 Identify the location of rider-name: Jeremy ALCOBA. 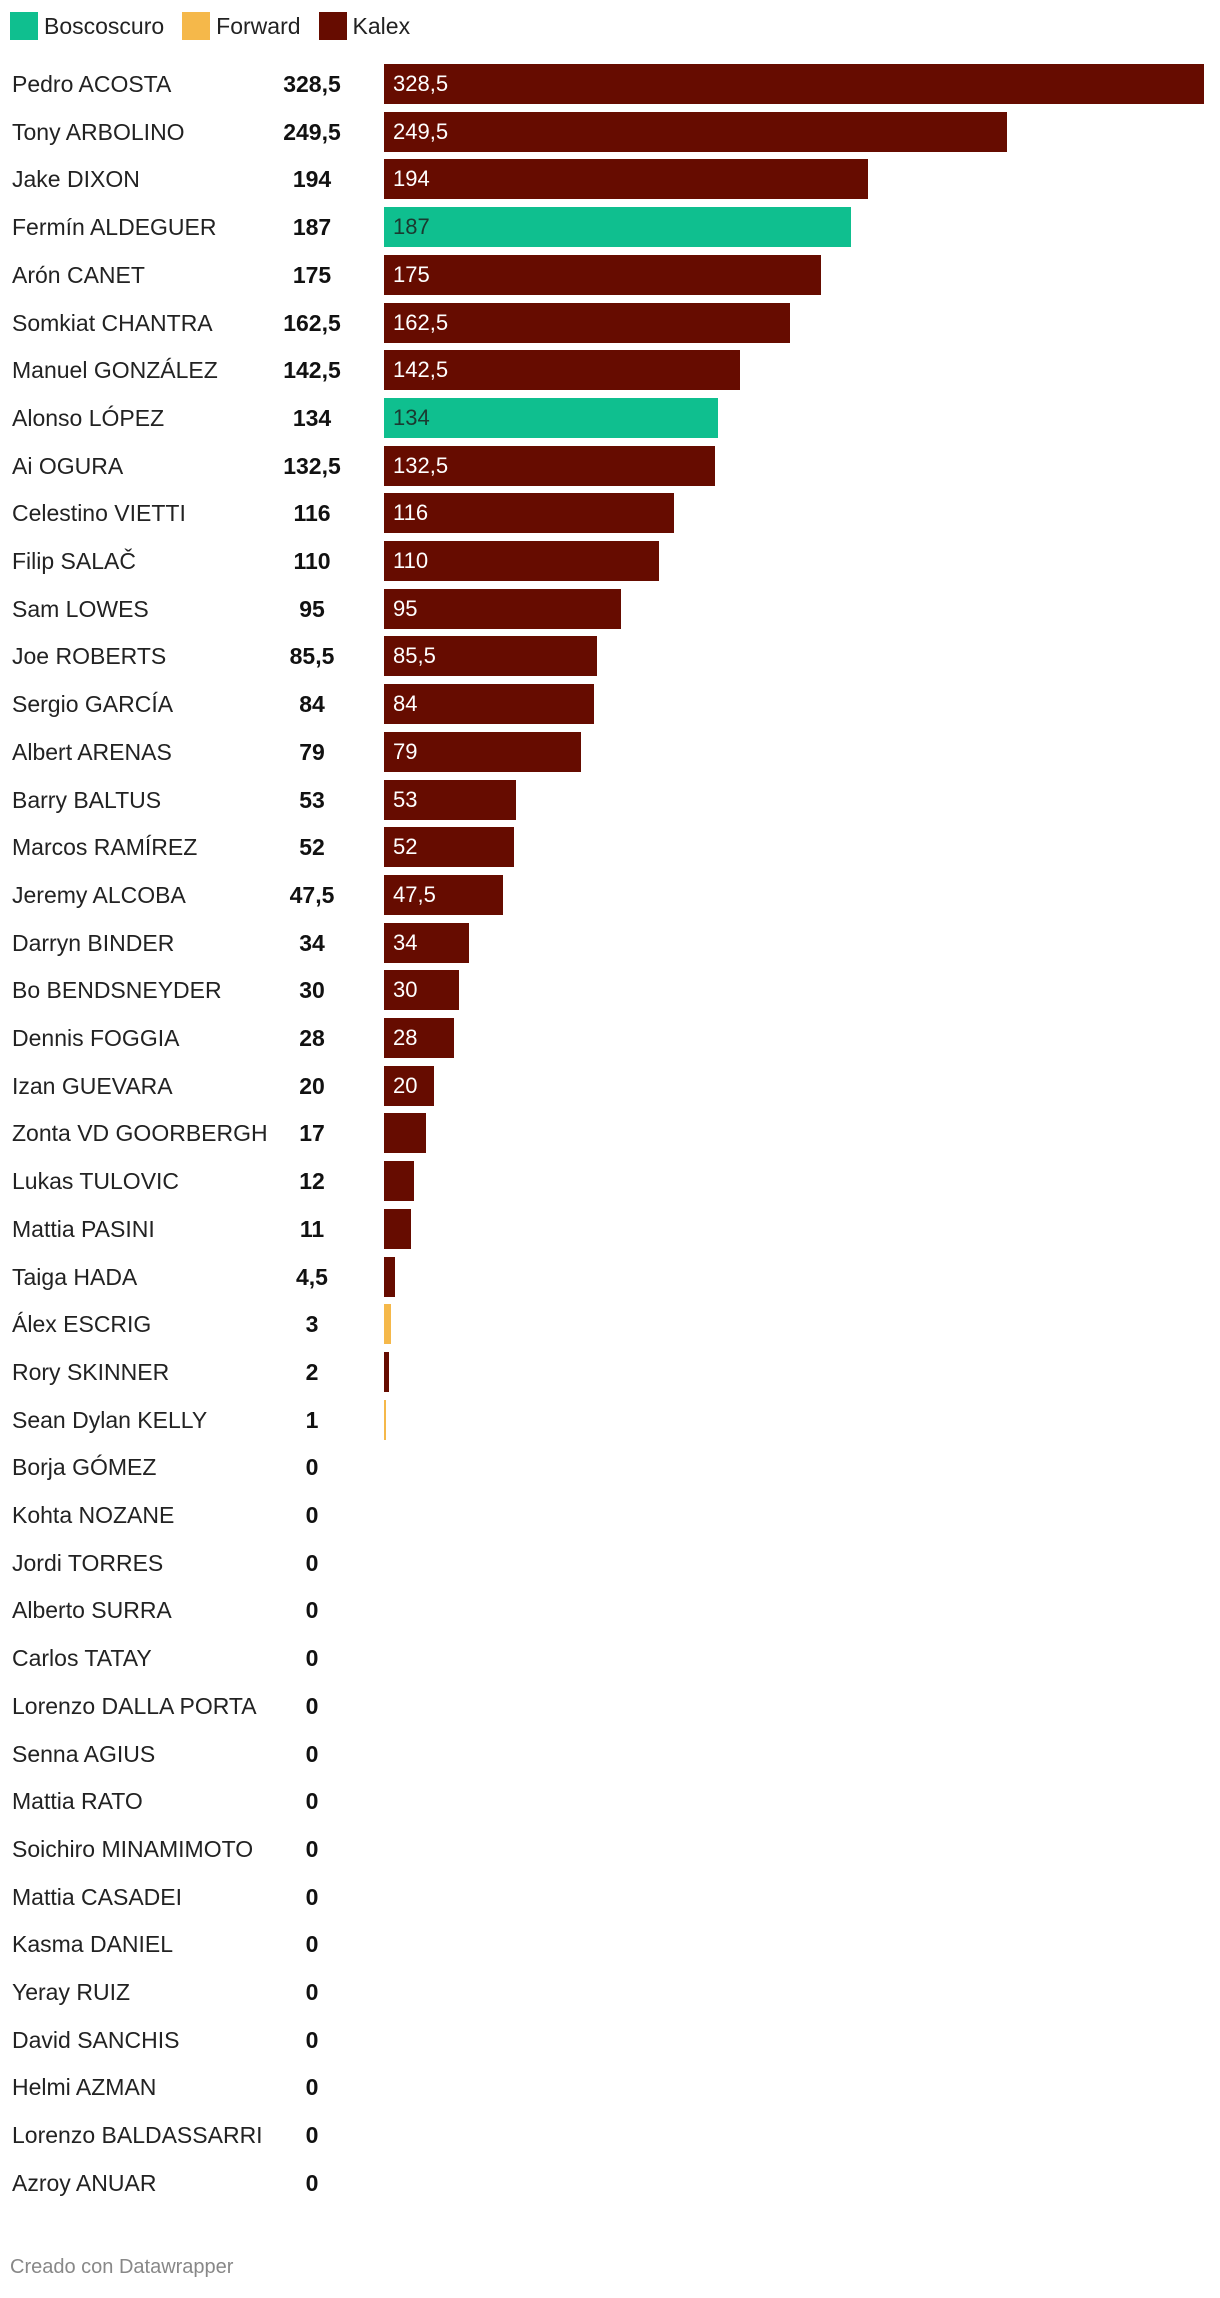
(99, 894).